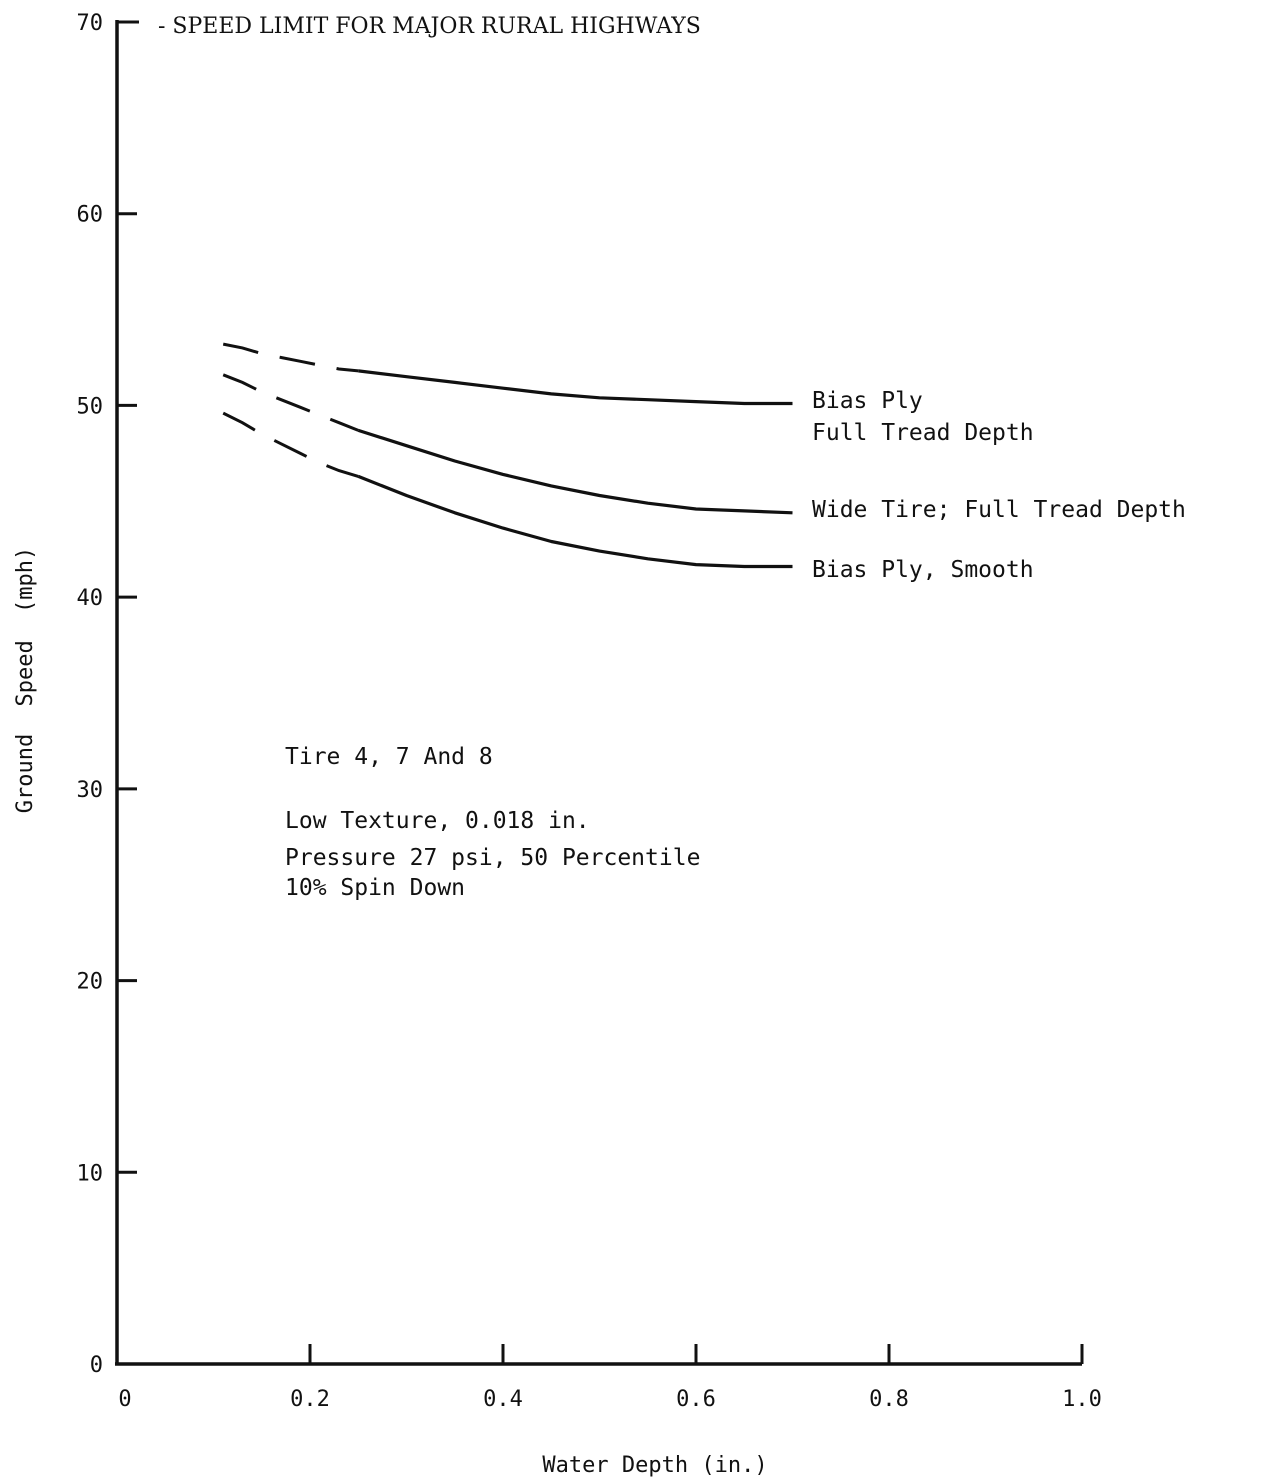 Image resolution: width=1267 pixels, height=1481 pixels. I want to click on x-tick-label: 0.6, so click(696, 1399).